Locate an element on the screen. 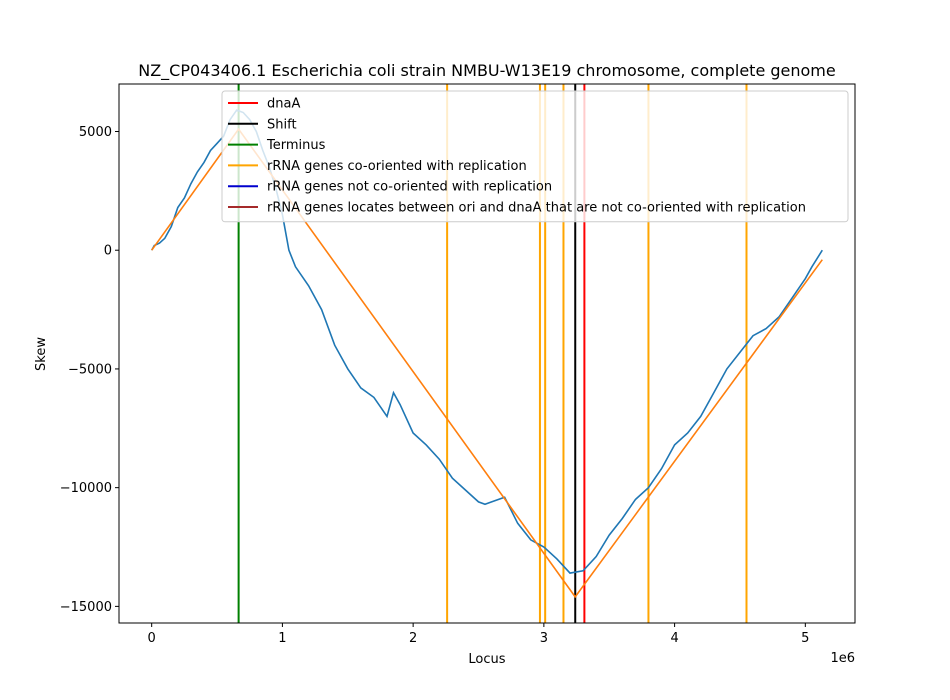 The height and width of the screenshot is (700, 950). x-tick-label: 0 is located at coordinates (152, 638).